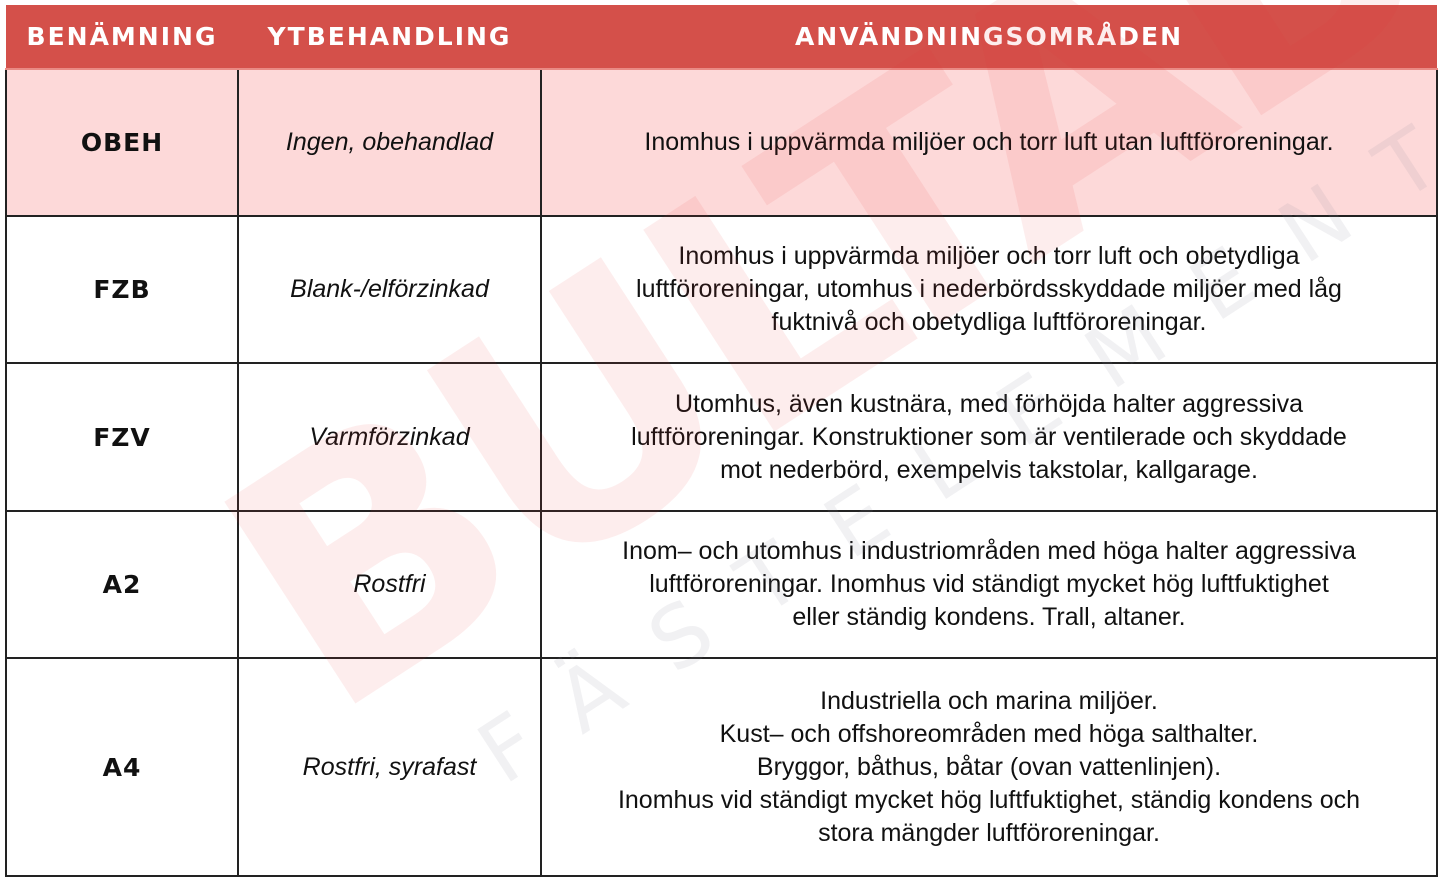 The image size is (1442, 877). What do you see at coordinates (989, 617) in the screenshot?
I see `usage-line: eller ständig kondens. Trall, altaner.` at bounding box center [989, 617].